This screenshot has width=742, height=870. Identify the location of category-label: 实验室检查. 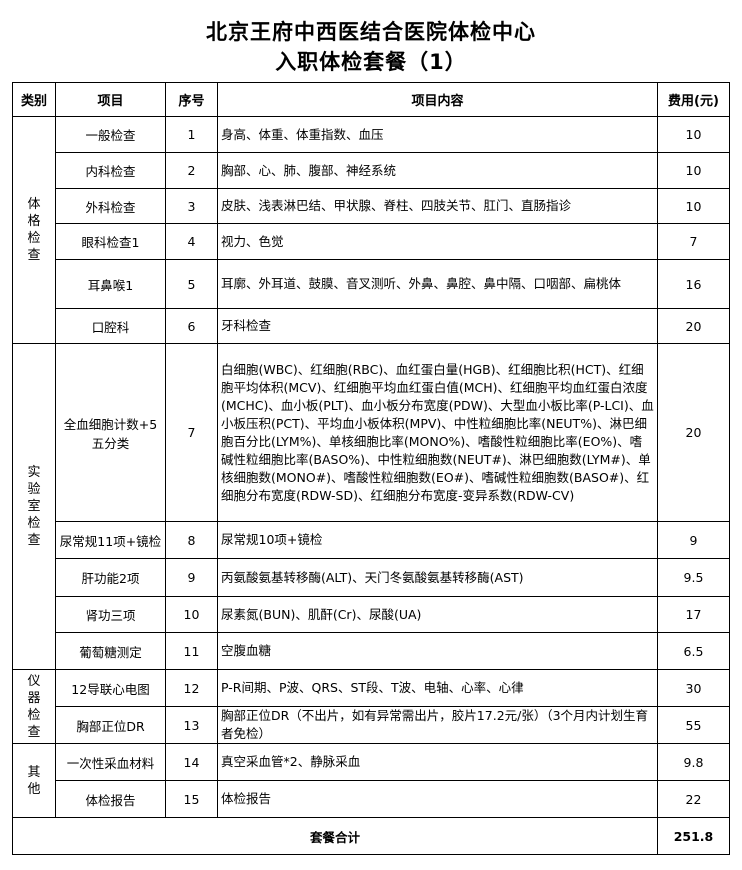
(34, 506).